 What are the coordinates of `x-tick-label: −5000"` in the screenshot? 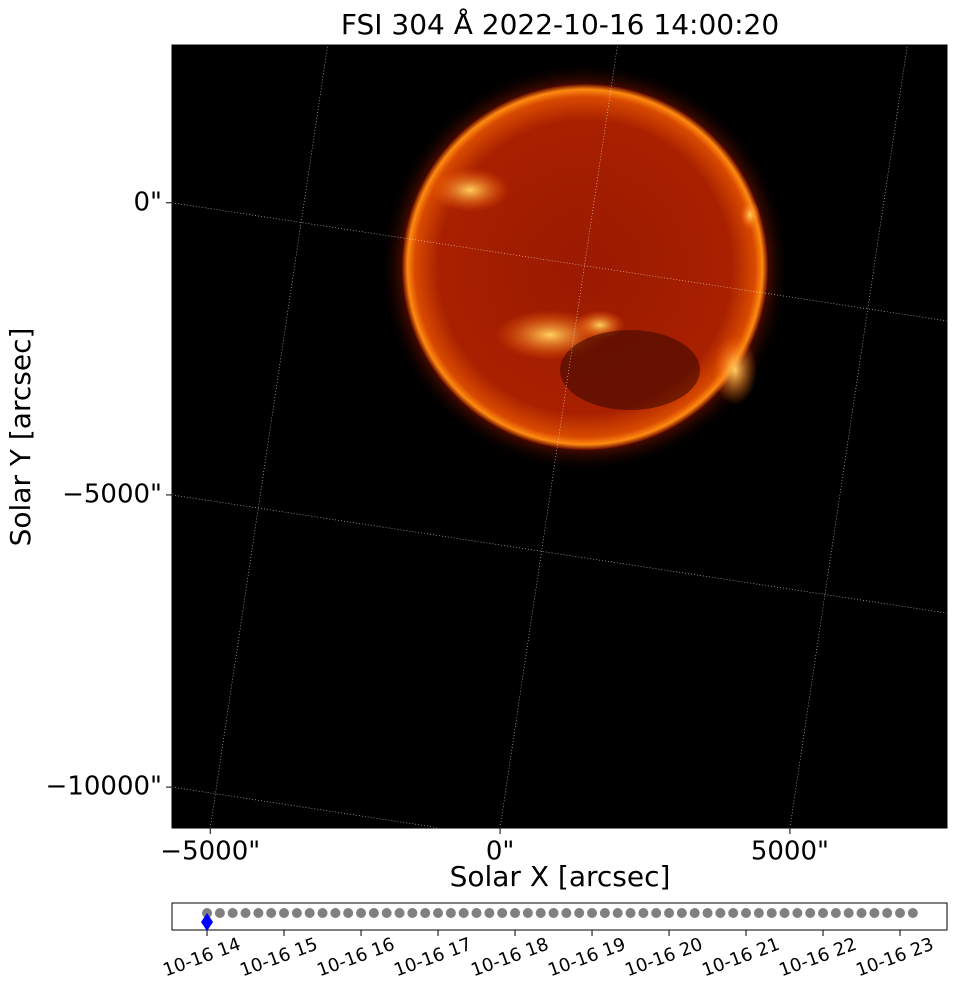 It's located at (210, 852).